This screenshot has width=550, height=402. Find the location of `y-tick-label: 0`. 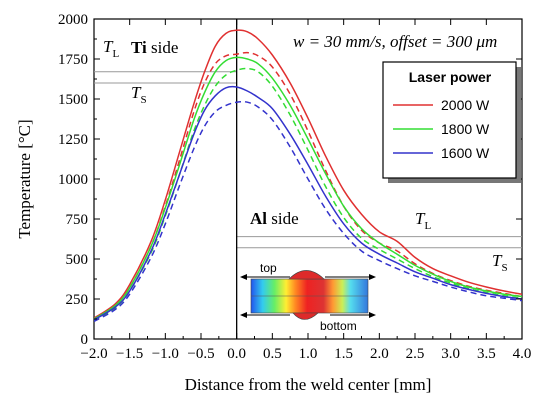

y-tick-label: 0 is located at coordinates (85, 340).